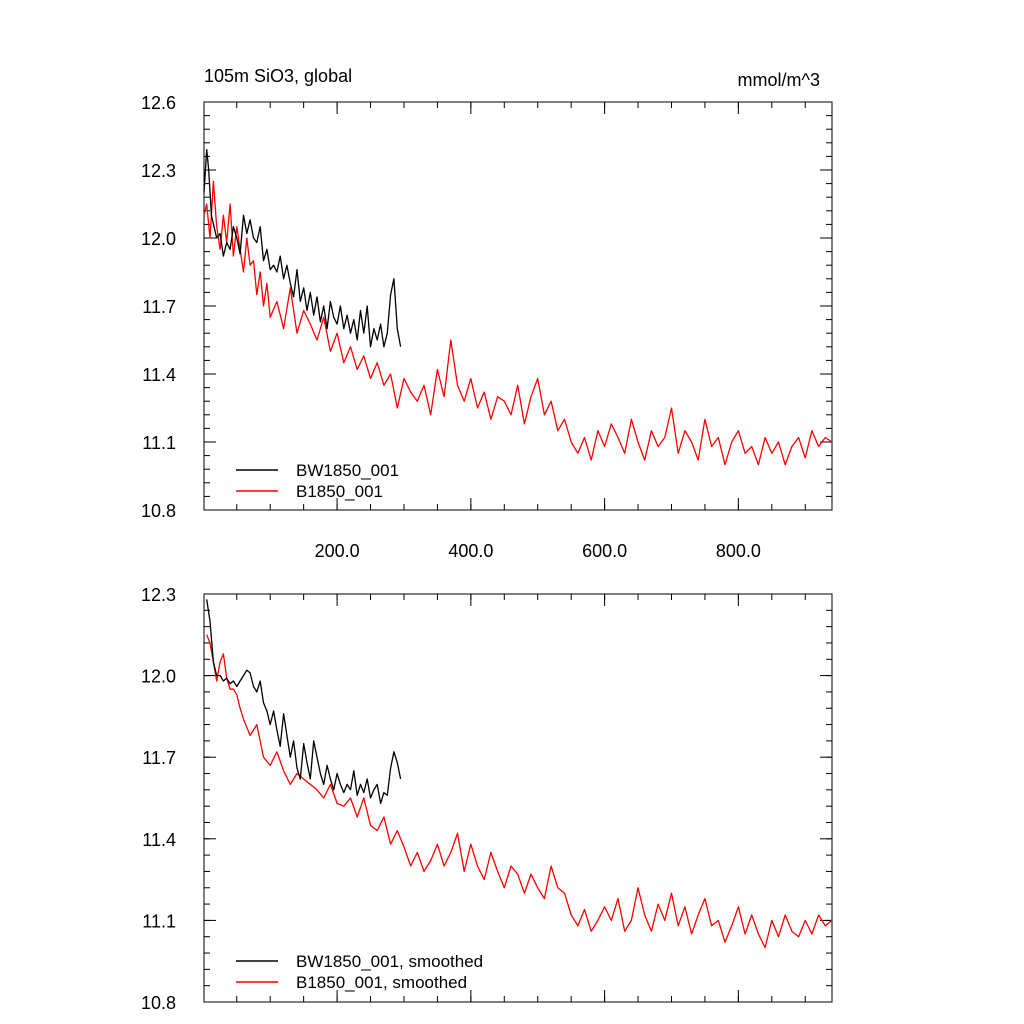 The height and width of the screenshot is (1024, 1024). Describe the element at coordinates (159, 840) in the screenshot. I see `bottom-ytick-label: 11.4` at that location.